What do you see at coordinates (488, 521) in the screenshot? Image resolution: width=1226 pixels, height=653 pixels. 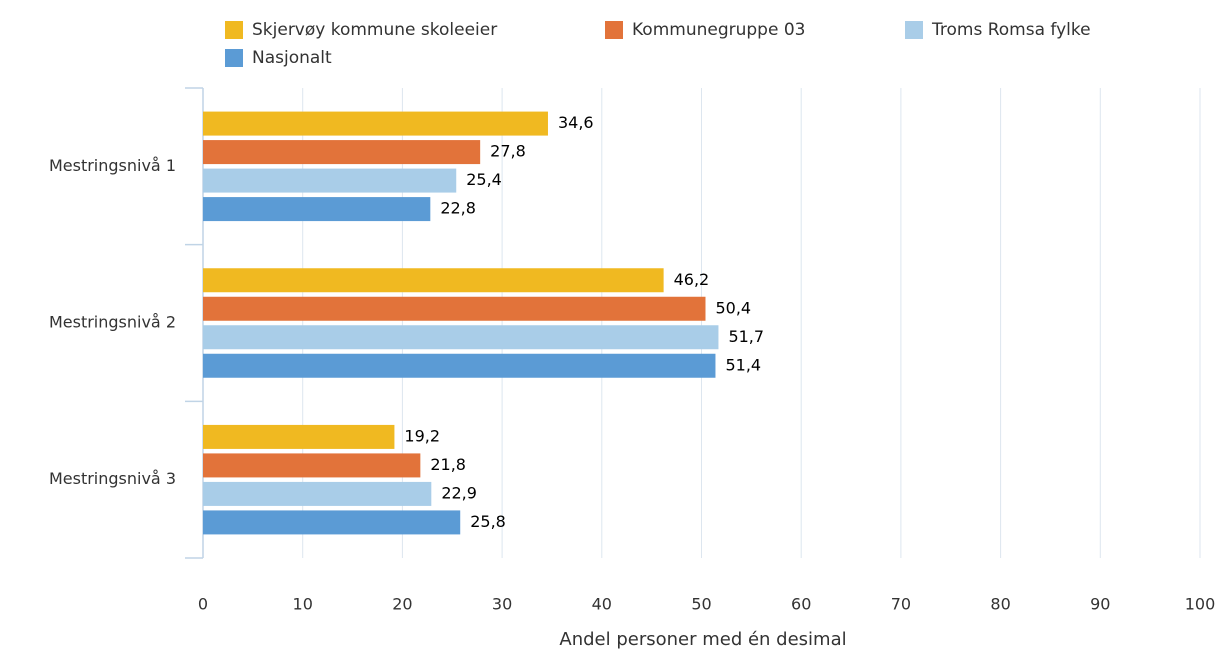 I see `data-label: 25,8` at bounding box center [488, 521].